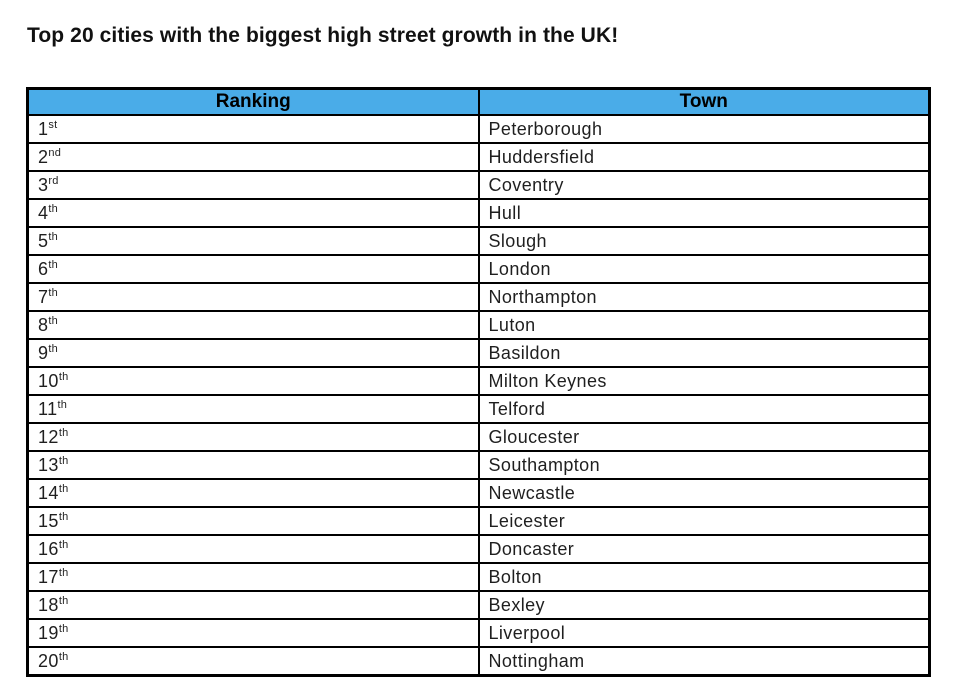  What do you see at coordinates (253, 549) in the screenshot?
I see `rank-cell: 16th` at bounding box center [253, 549].